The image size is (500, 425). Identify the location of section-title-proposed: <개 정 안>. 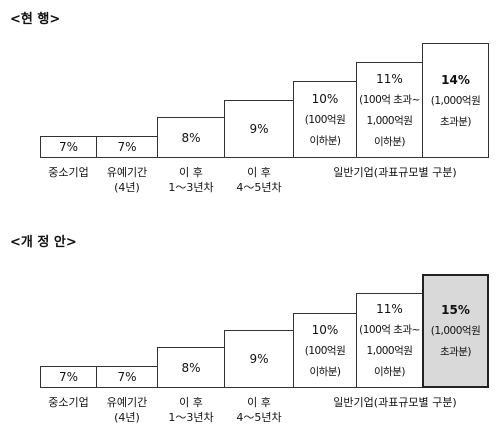
(43, 242).